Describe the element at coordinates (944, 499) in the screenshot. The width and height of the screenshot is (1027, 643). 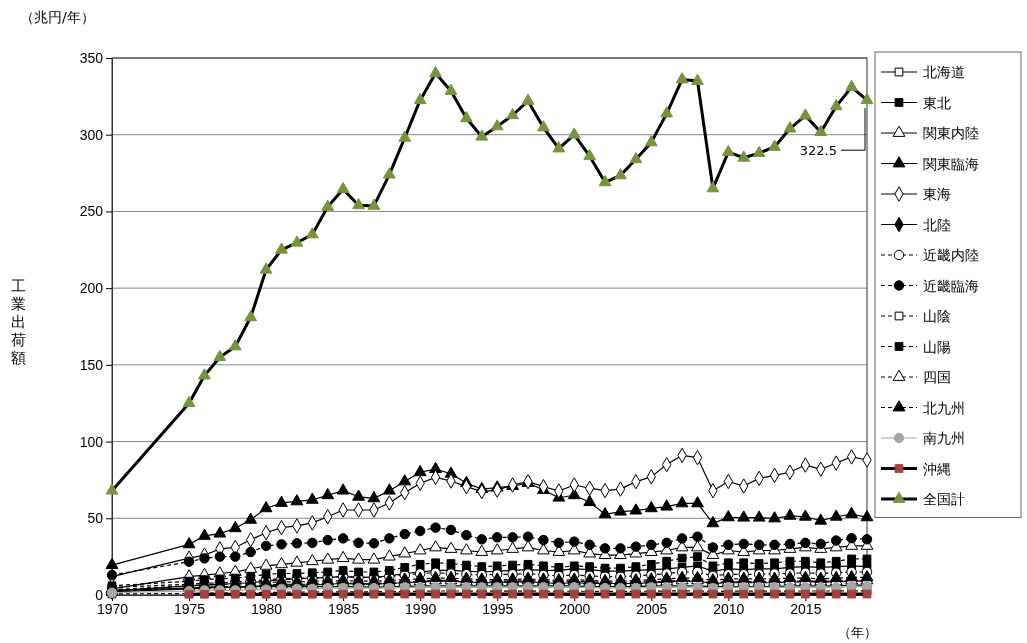
I see `legend-label: 全国計` at that location.